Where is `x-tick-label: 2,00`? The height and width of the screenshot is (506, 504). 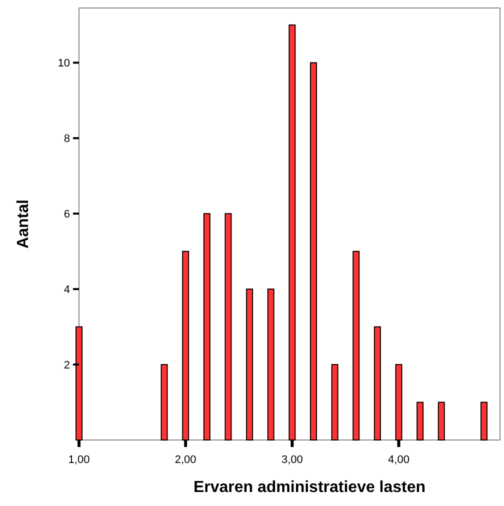
x-tick-label: 2,00 is located at coordinates (185, 460).